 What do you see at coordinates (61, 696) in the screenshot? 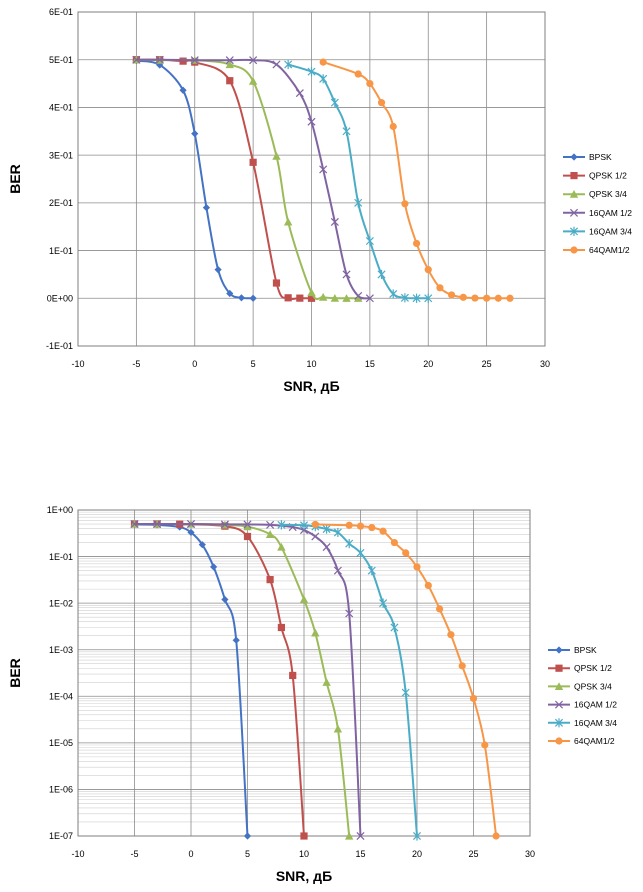
I see `y-tick-label: 1E-04` at bounding box center [61, 696].